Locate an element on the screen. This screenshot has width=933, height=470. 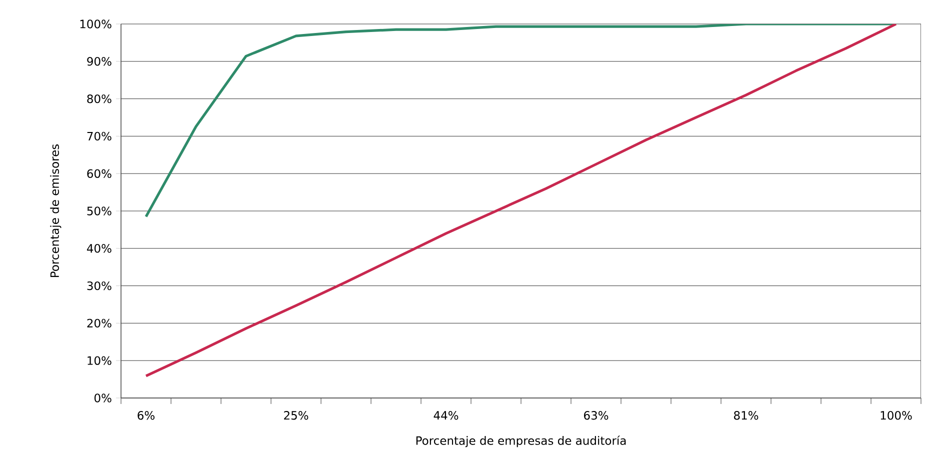
y-tick-label: 80% is located at coordinates (99, 99).